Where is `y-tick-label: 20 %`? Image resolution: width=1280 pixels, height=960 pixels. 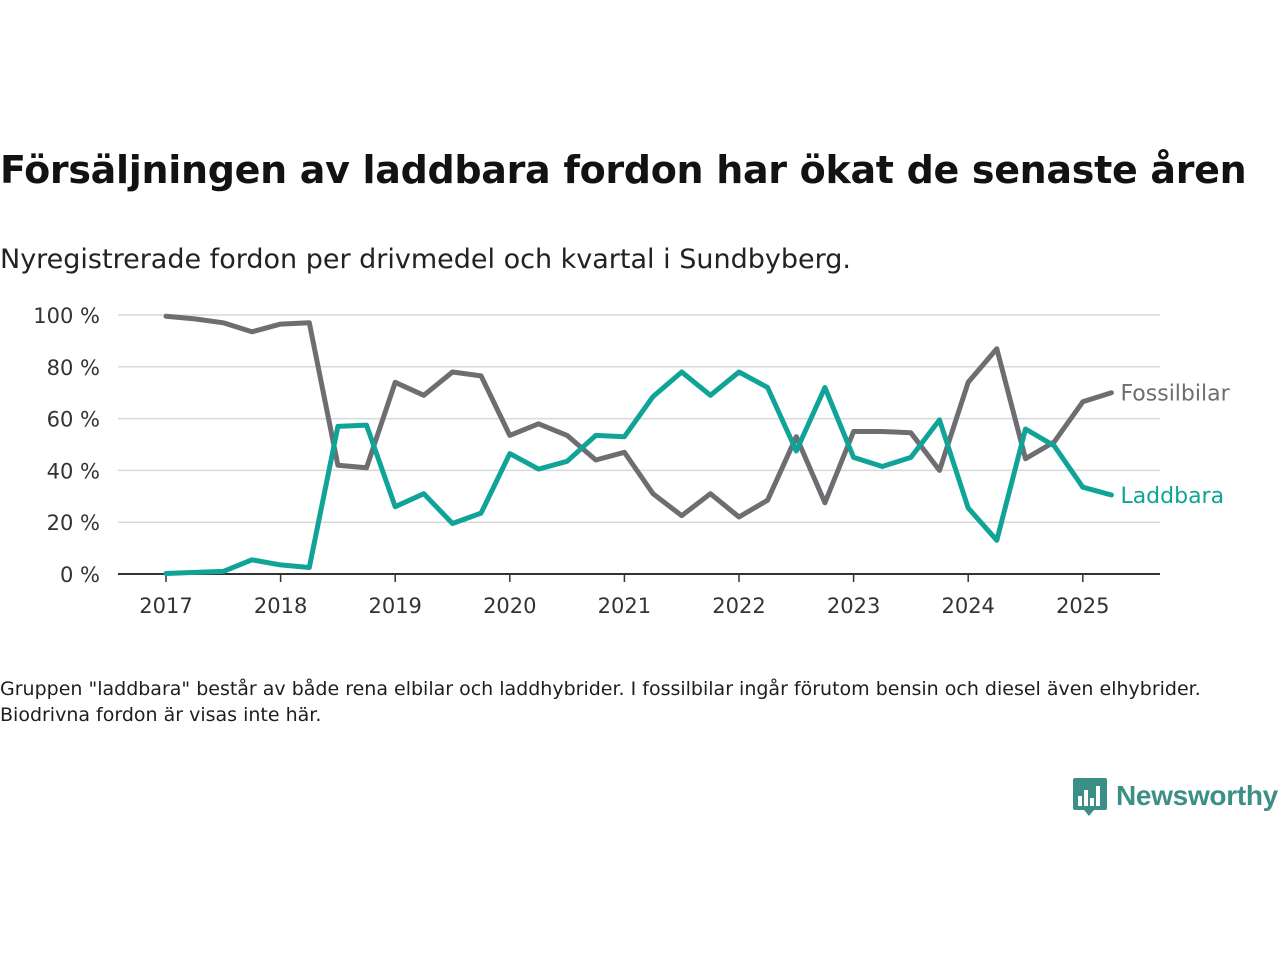 y-tick-label: 20 % is located at coordinates (73, 523).